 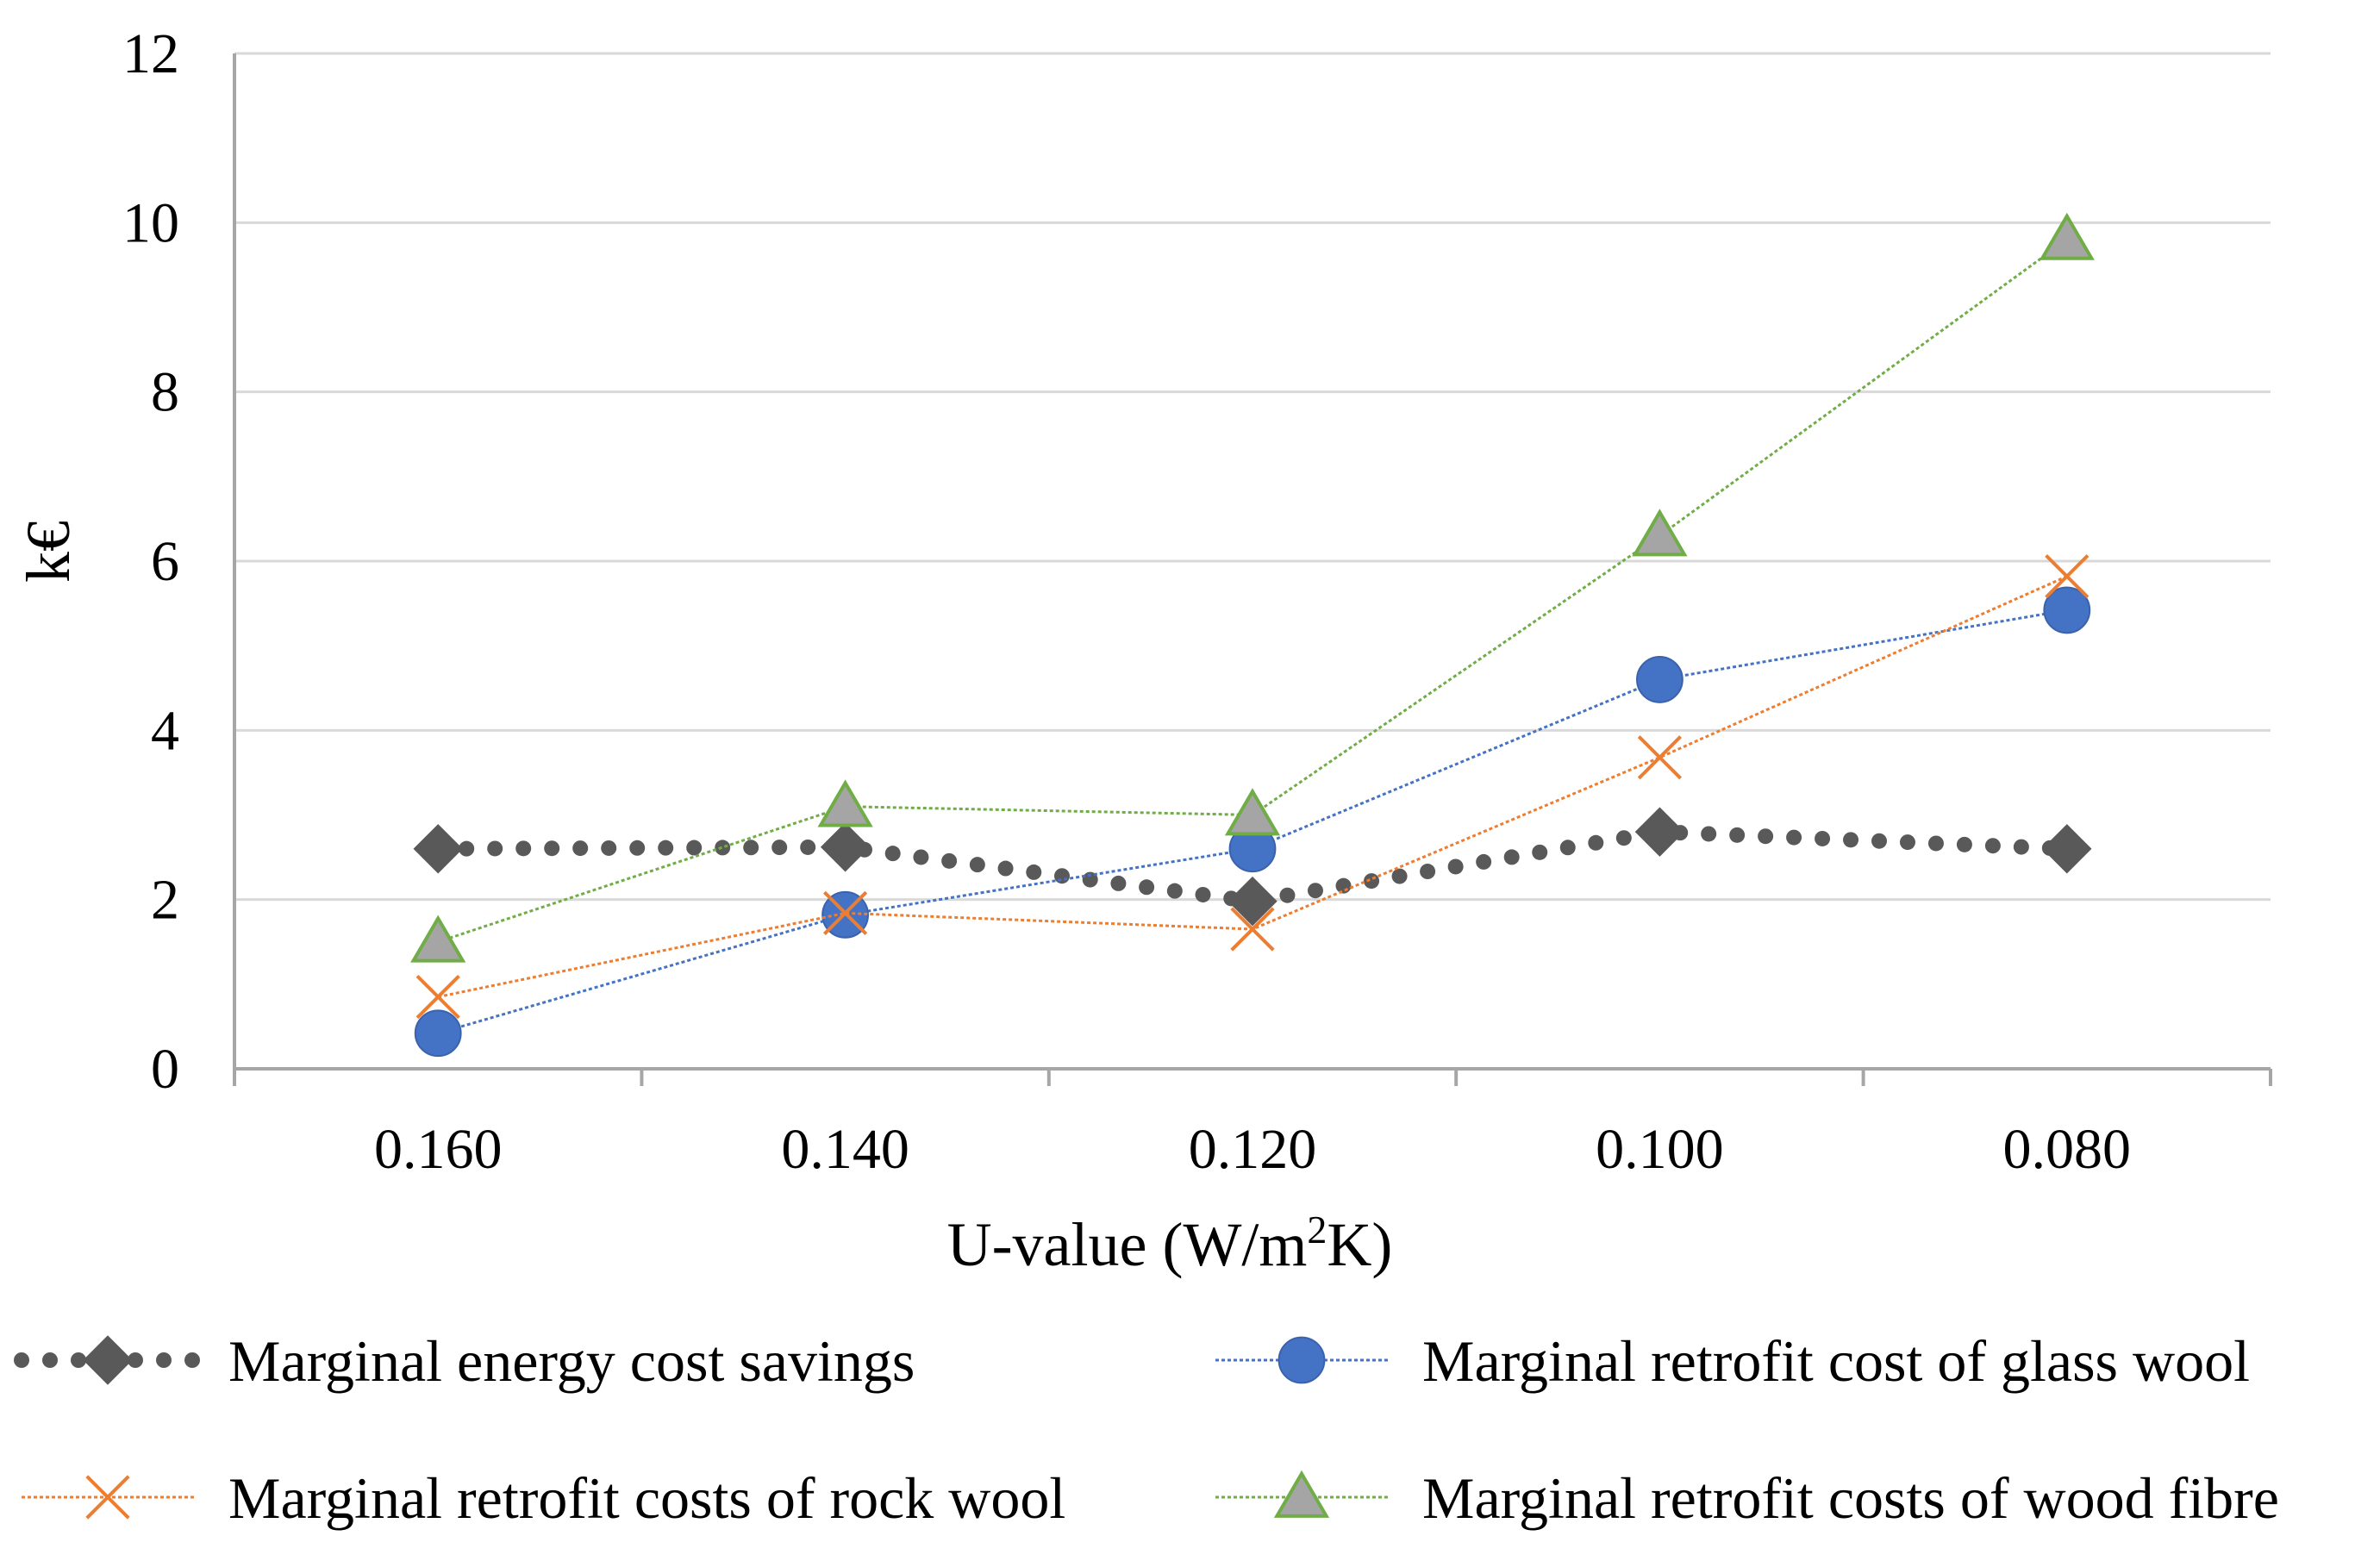 I want to click on data-point-marginal-retrofit-cost-of-glass-wool-0.080, so click(x=2067, y=610).